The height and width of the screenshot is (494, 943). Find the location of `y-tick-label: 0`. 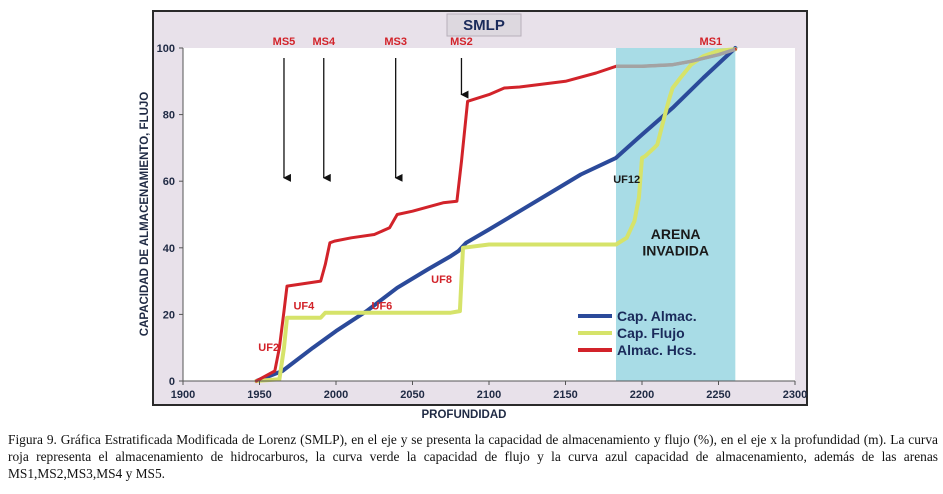

y-tick-label: 0 is located at coordinates (172, 382).